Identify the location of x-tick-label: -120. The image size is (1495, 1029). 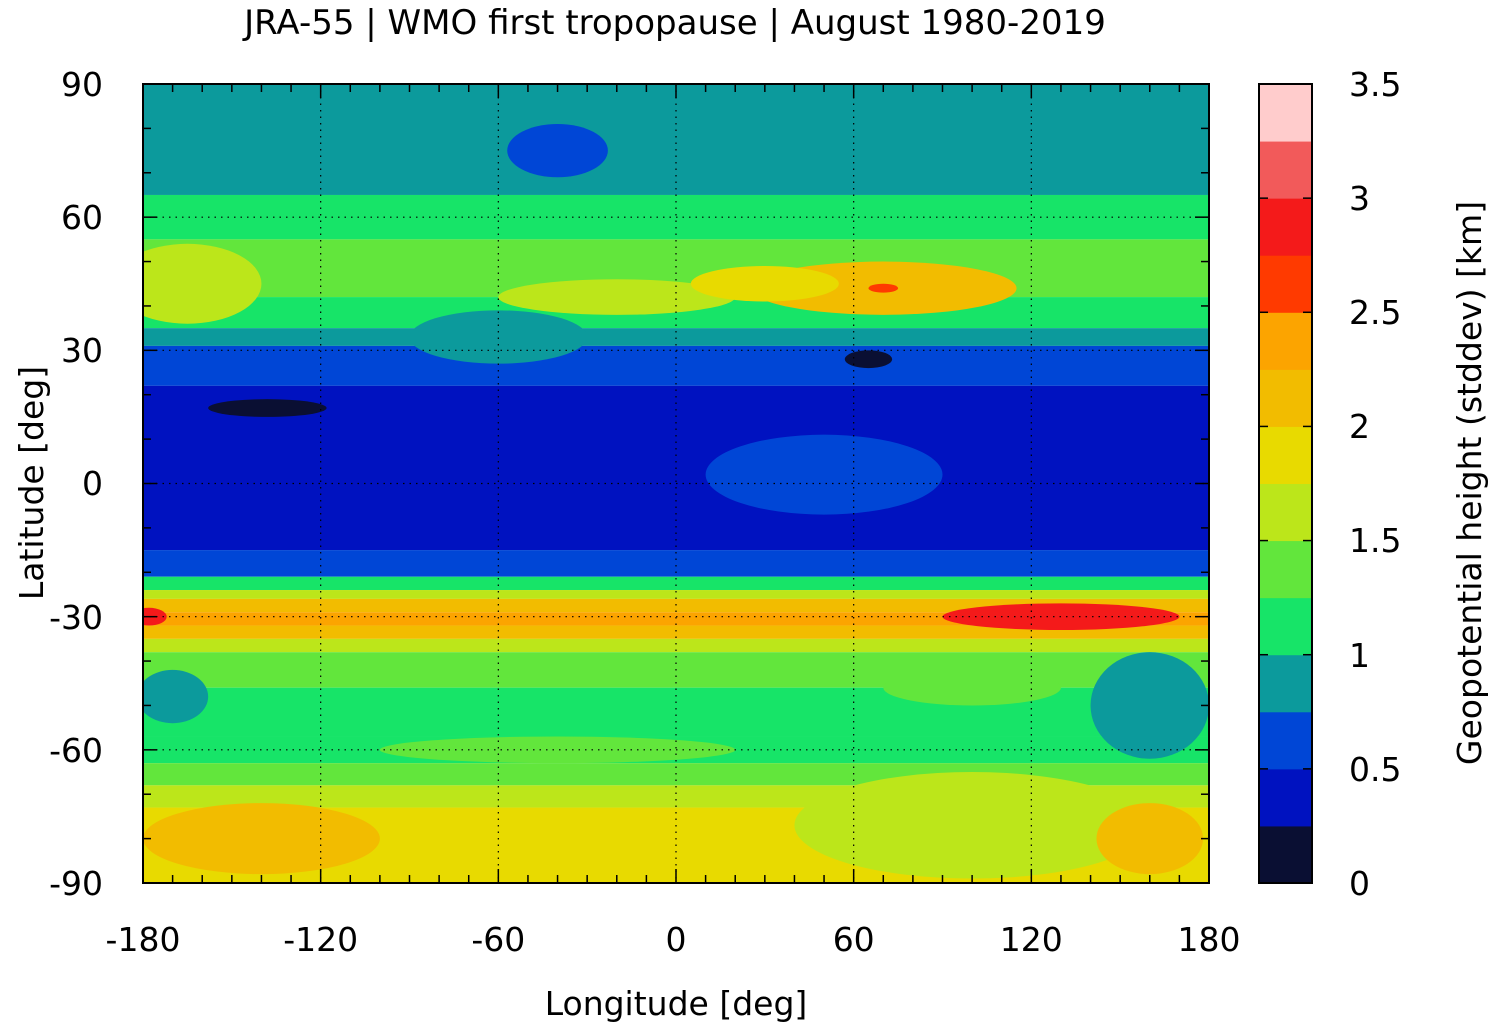
(320, 939).